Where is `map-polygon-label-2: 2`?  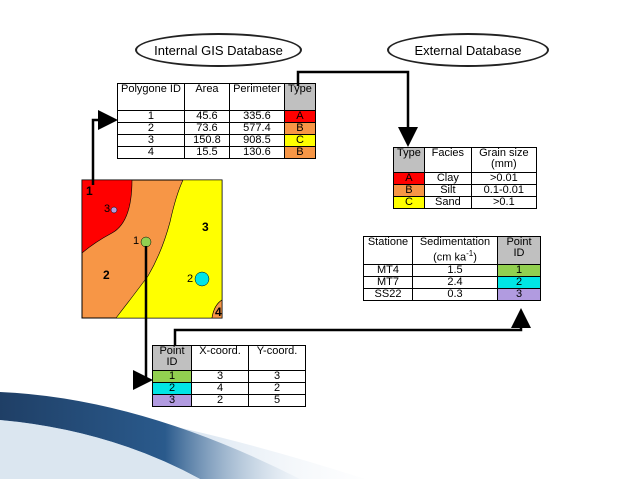
map-polygon-label-2: 2 is located at coordinates (106, 275).